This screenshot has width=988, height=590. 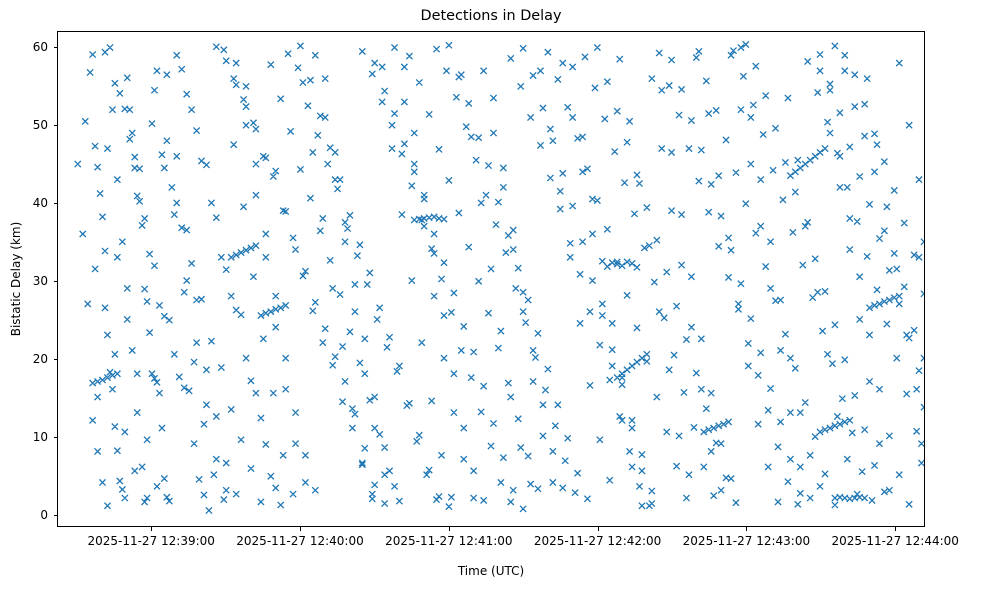 I want to click on y-tick-label: 0, so click(x=44, y=514).